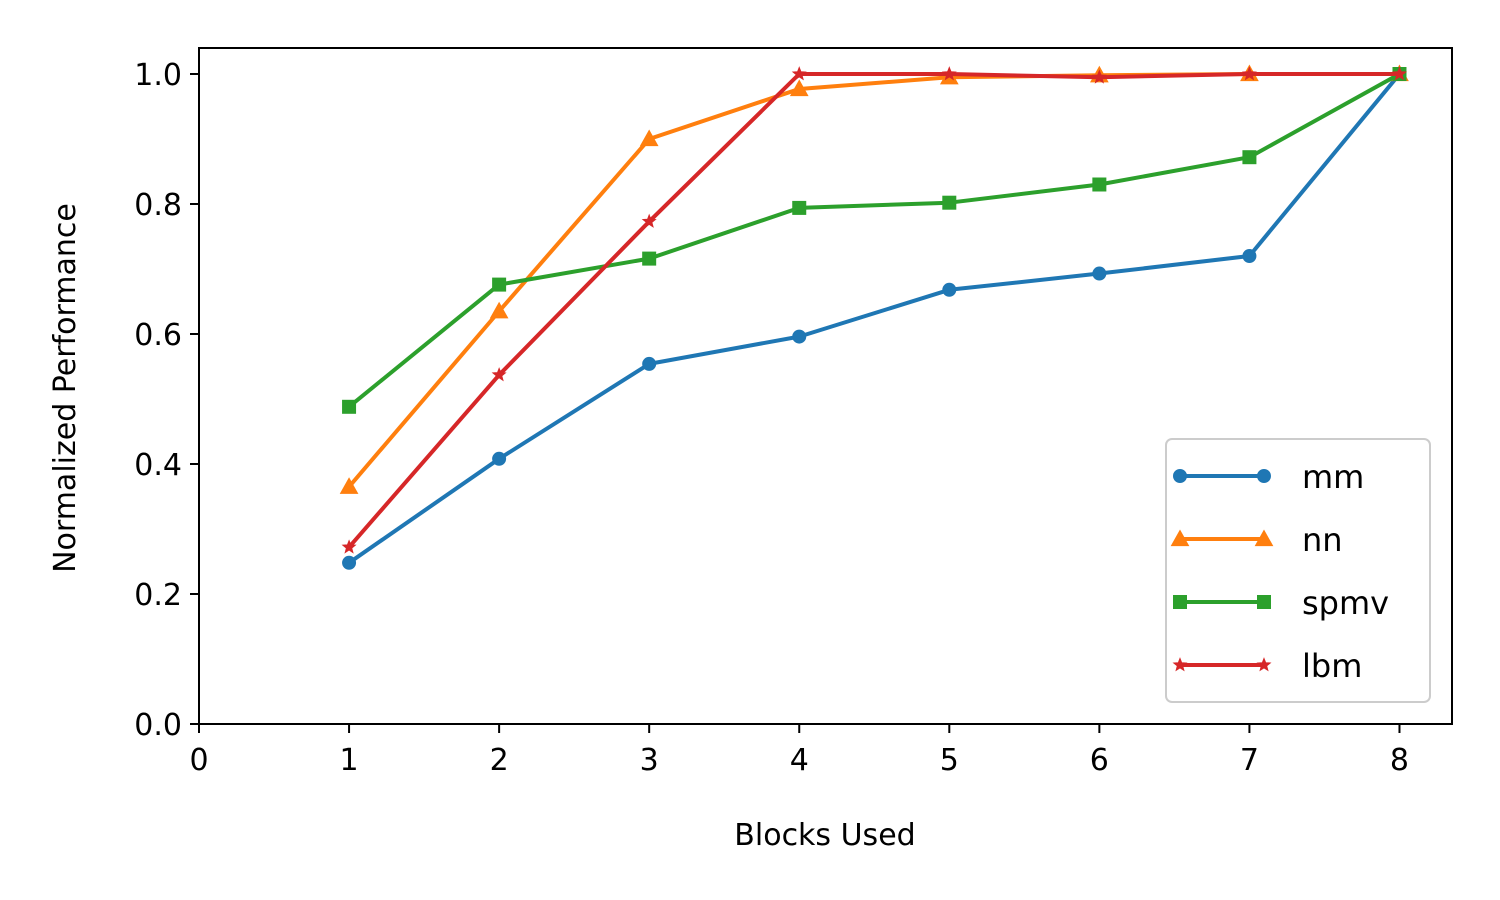 Image resolution: width=1500 pixels, height=900 pixels. Describe the element at coordinates (1345, 603) in the screenshot. I see `legend-label-spmv: spmv` at that location.